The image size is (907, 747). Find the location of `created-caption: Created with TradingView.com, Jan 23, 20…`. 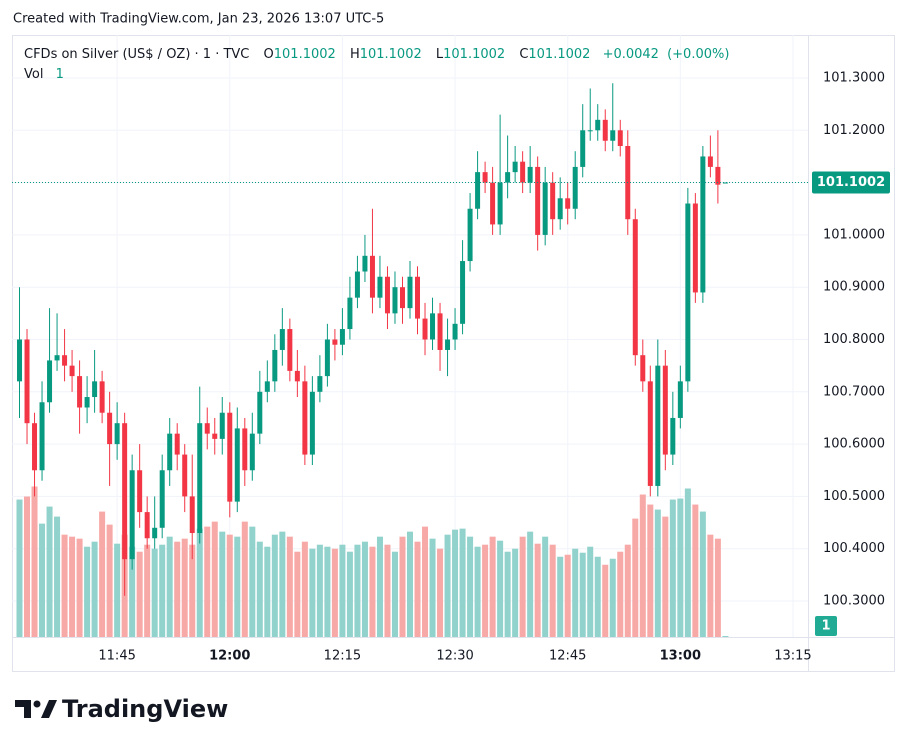

created-caption: Created with TradingView.com, Jan 23, 20… is located at coordinates (198, 19).